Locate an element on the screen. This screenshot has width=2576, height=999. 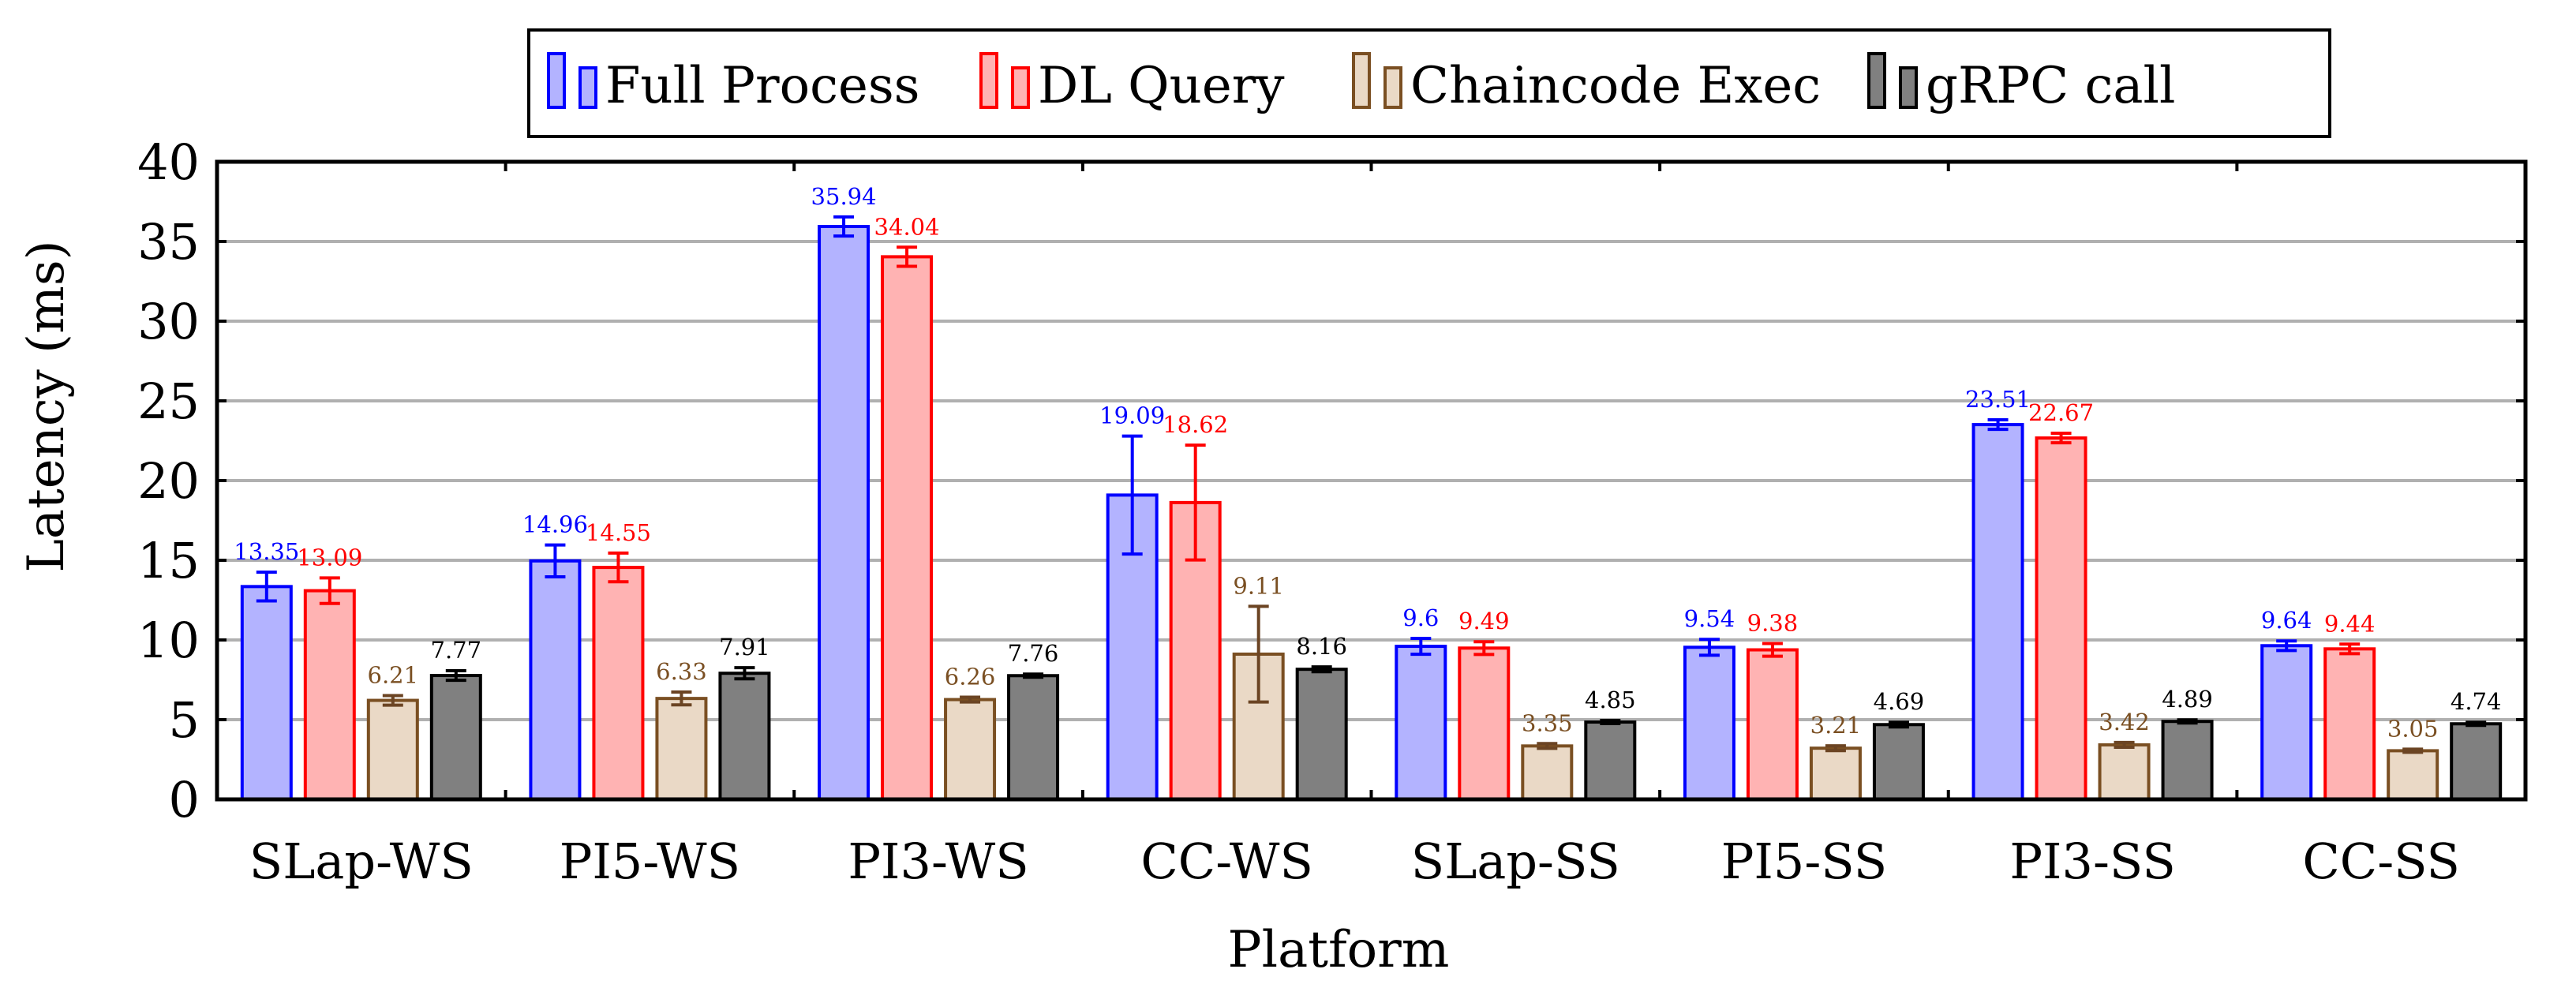
y-tick-label-15: 15 is located at coordinates (168, 560).